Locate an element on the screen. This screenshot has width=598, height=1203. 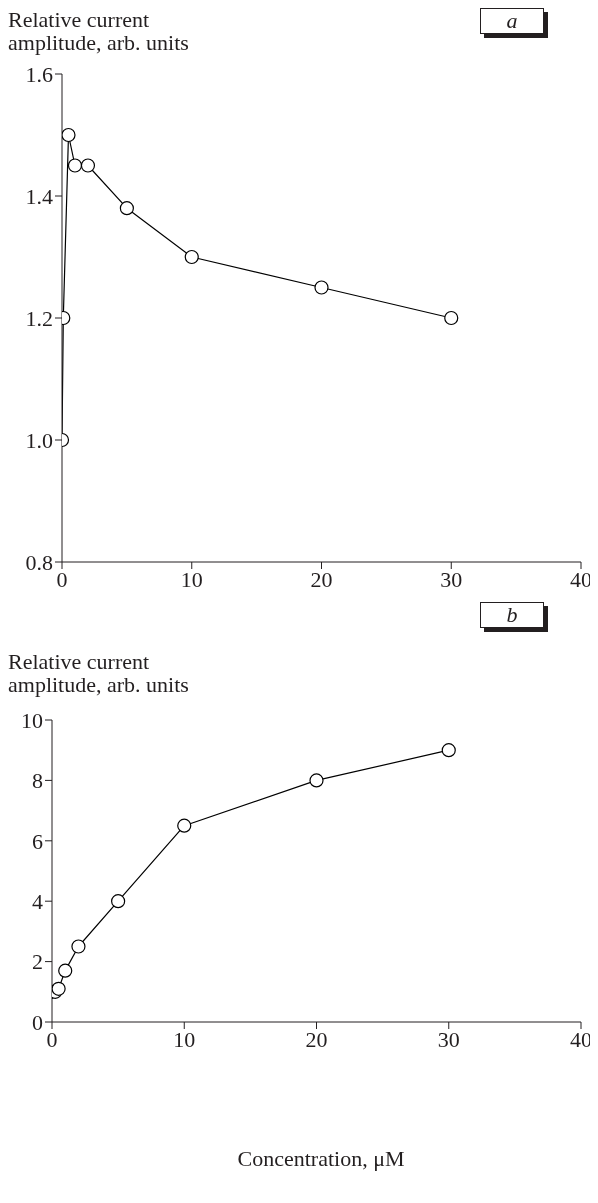
y-tick-label: 4 is located at coordinates (37, 902).